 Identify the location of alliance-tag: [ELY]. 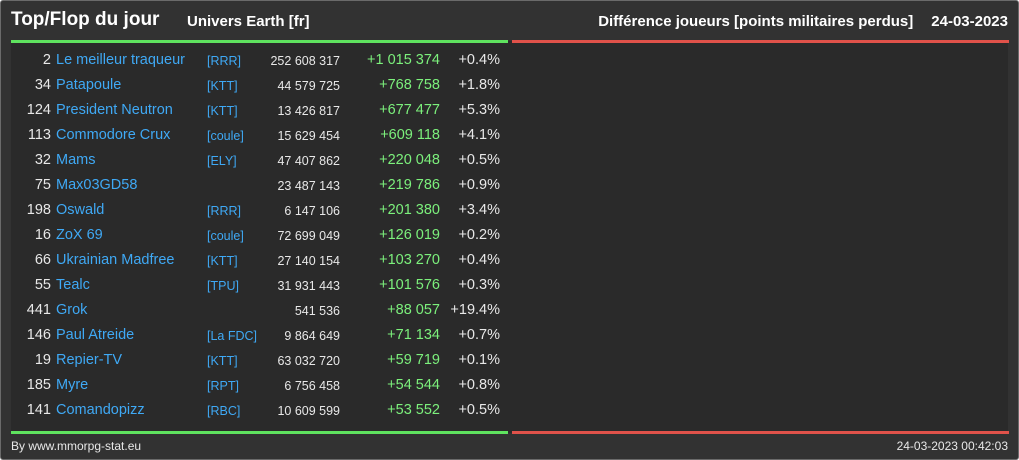
(222, 161).